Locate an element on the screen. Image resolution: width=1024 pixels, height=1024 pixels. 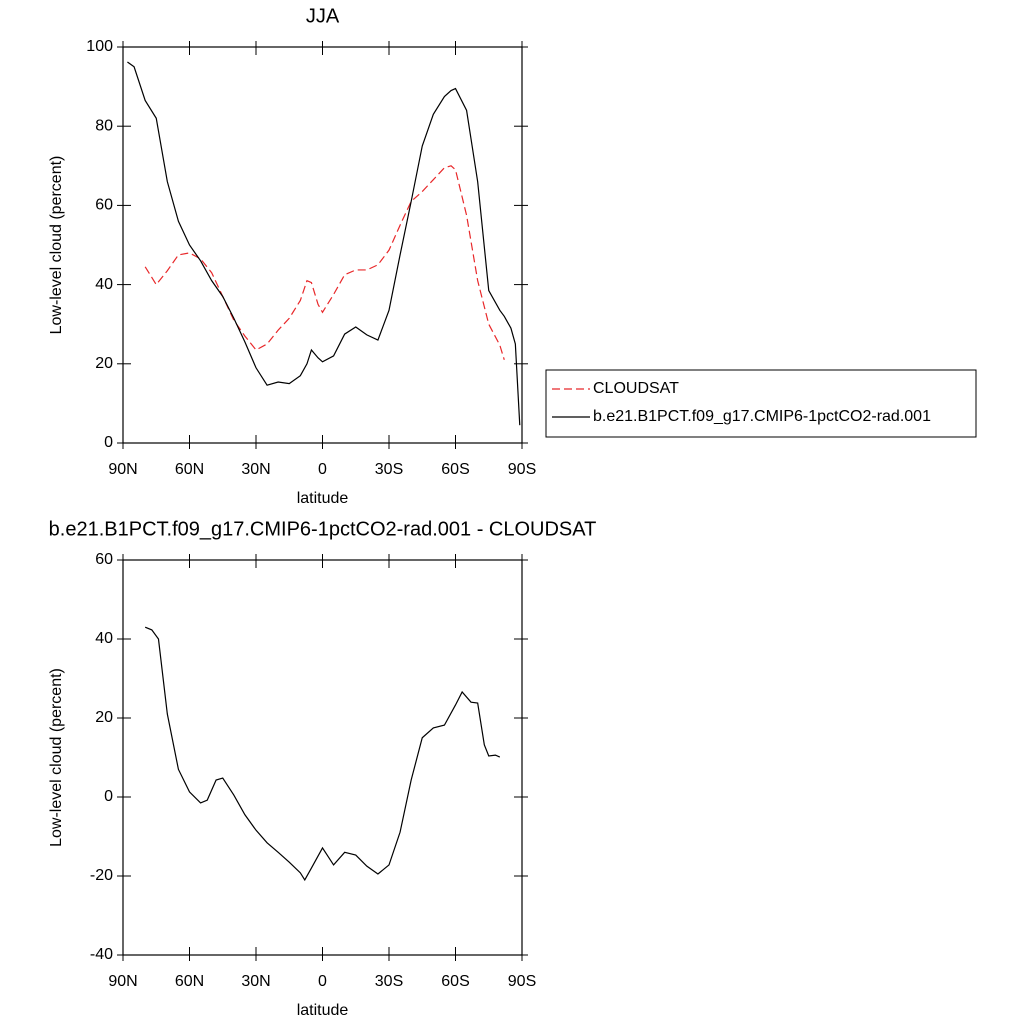
legend-label: CLOUDSAT is located at coordinates (636, 388).